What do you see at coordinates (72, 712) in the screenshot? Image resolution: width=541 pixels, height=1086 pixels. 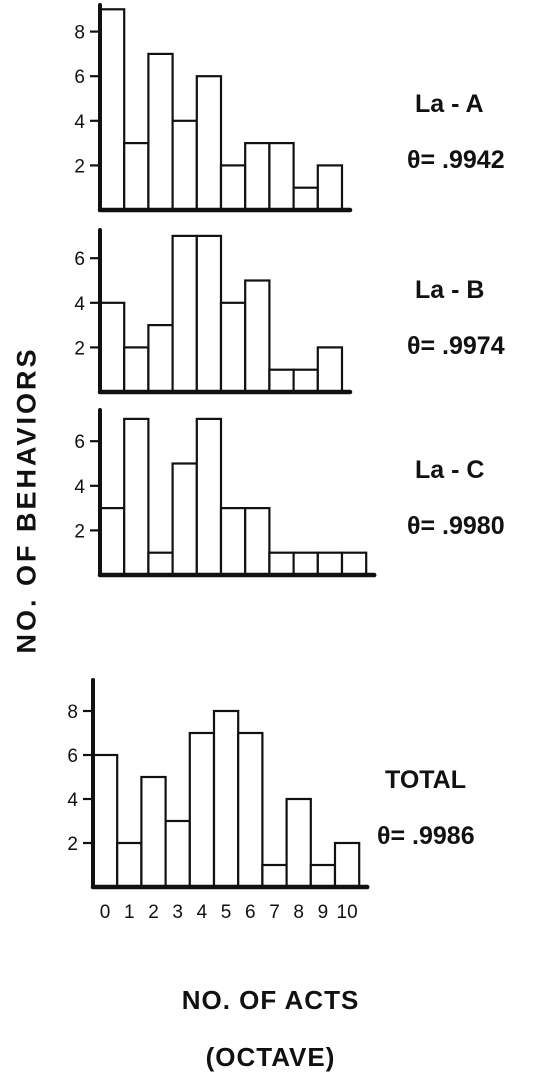 I see `y-tick-label-p3-8: 8` at bounding box center [72, 712].